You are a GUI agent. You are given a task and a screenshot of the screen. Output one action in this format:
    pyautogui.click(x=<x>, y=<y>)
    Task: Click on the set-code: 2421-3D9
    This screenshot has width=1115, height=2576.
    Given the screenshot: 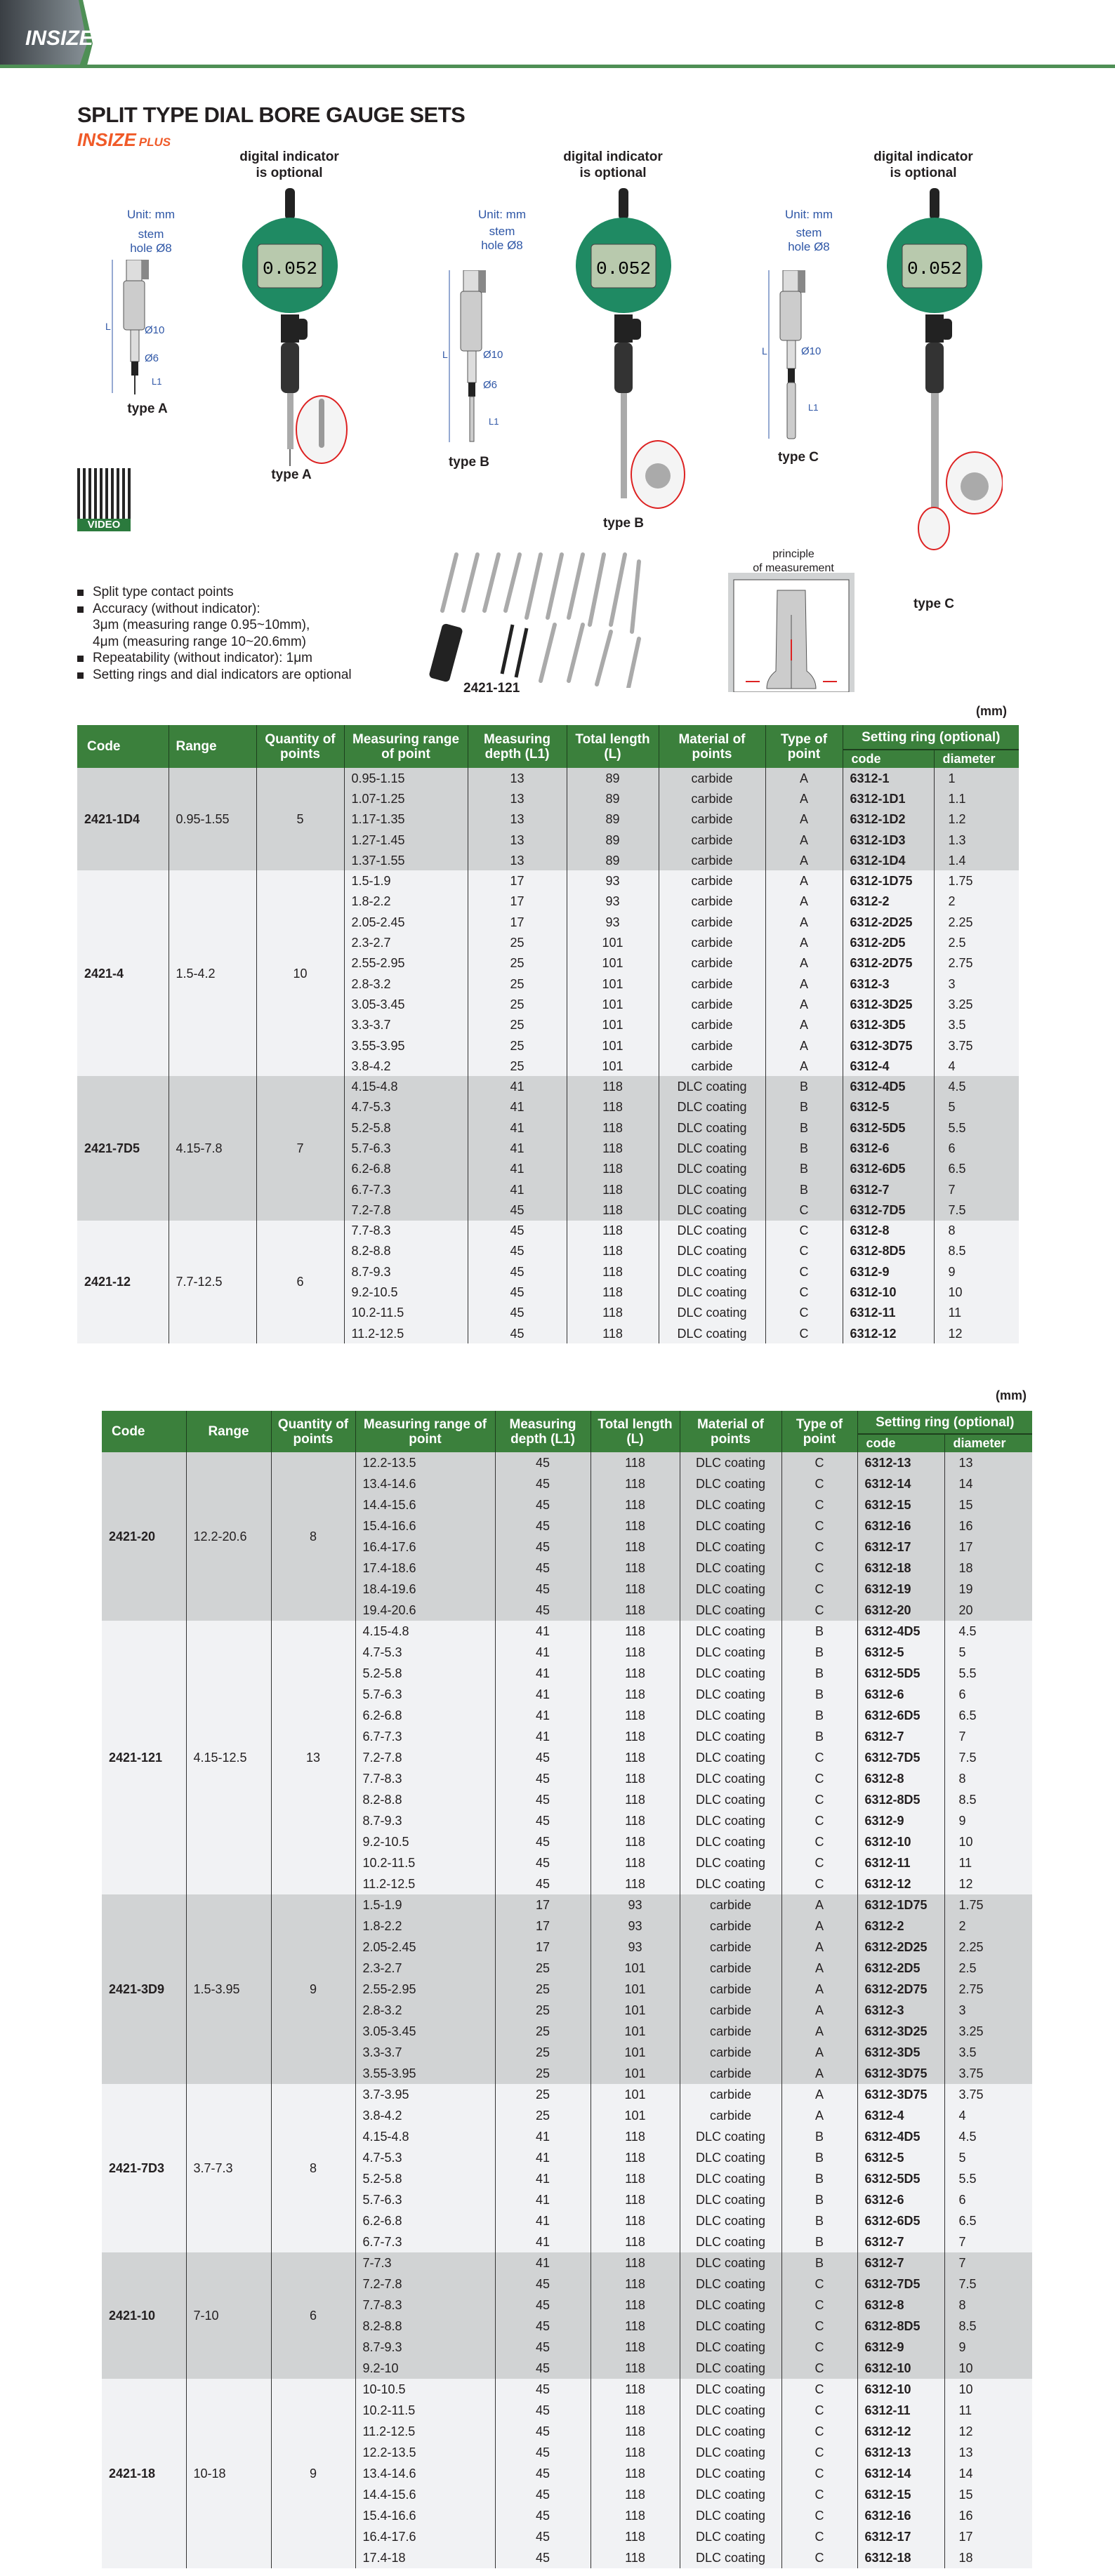 What is the action you would take?
    pyautogui.click(x=144, y=1989)
    